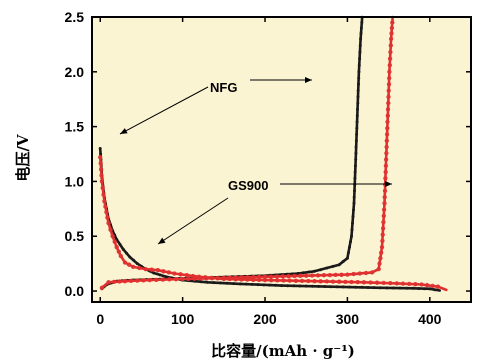 The width and height of the screenshot is (481, 362). What do you see at coordinates (23, 157) in the screenshot?
I see `y-axis-title: 电压/V` at bounding box center [23, 157].